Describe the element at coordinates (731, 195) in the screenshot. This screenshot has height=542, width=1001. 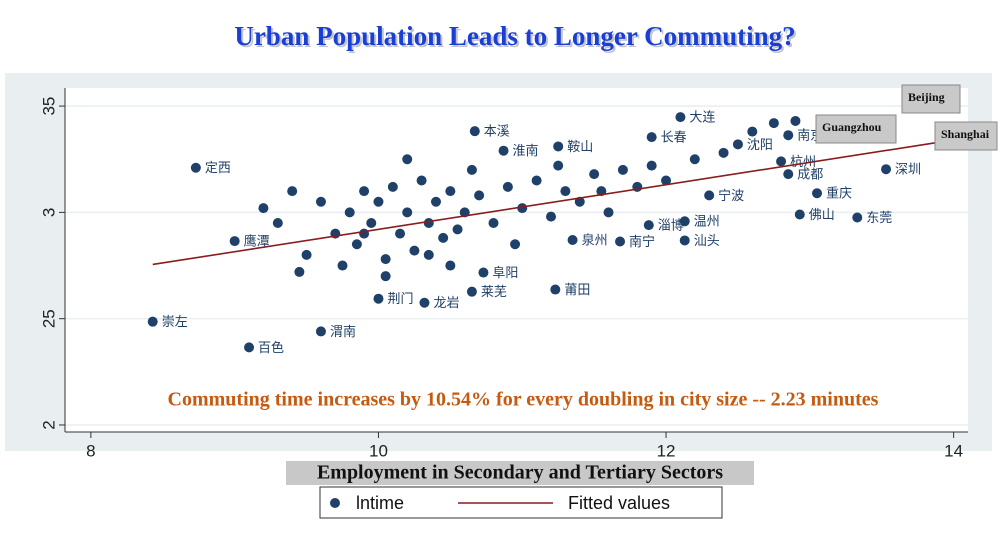
I see `point-label: 宁波` at that location.